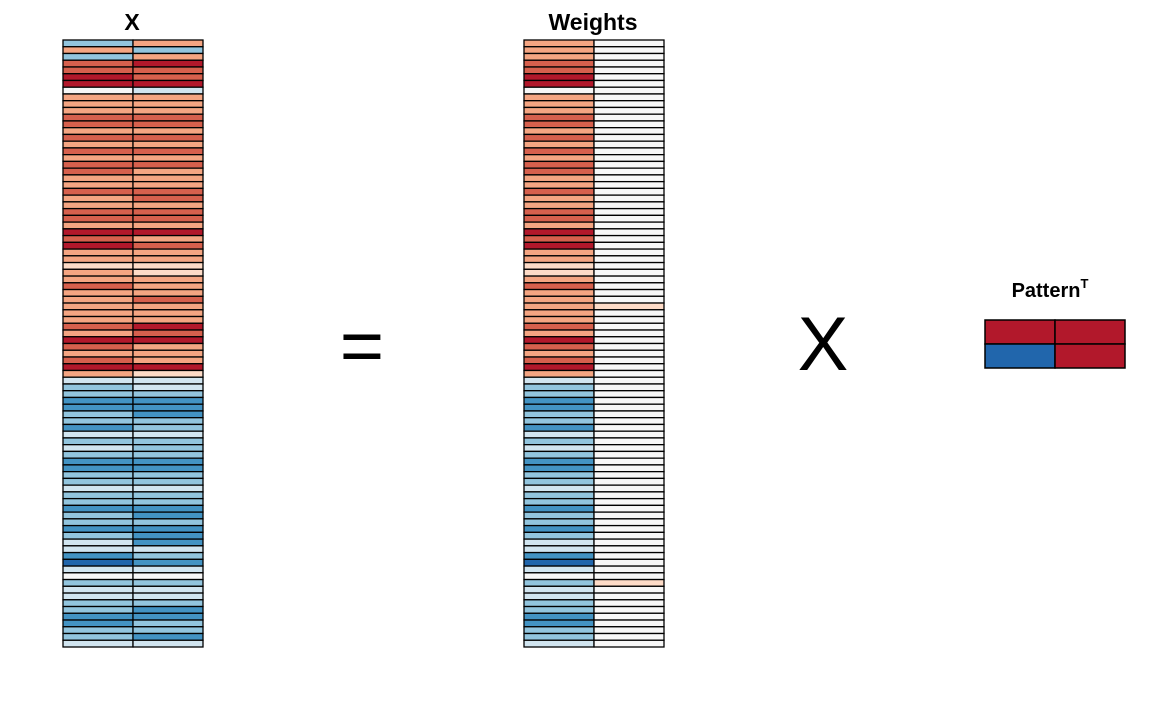  Describe the element at coordinates (592, 22) in the screenshot. I see `weights-matrix-title: Weights` at that location.